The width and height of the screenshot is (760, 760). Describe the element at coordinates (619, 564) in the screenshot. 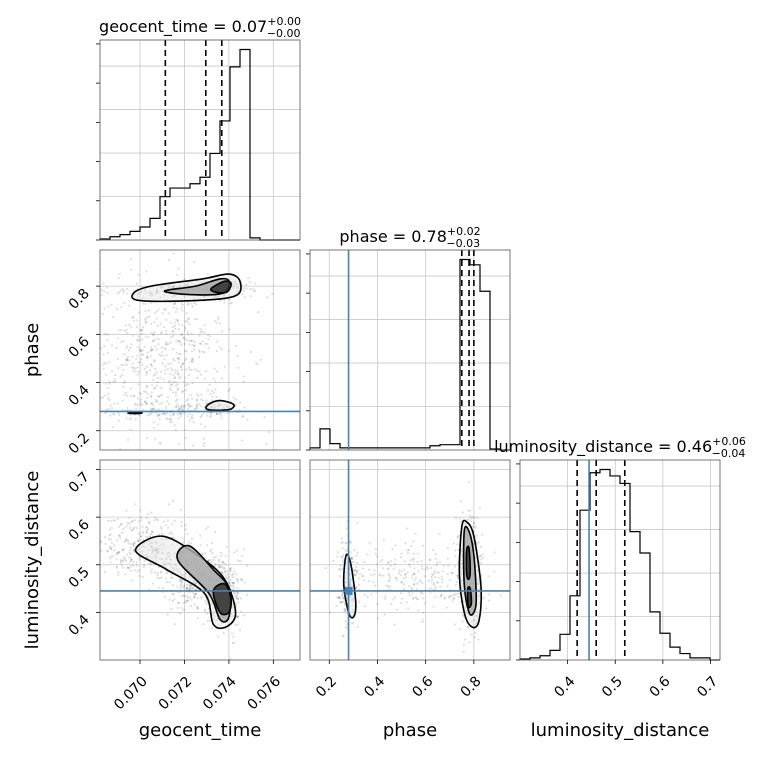

I see `histogram-step` at that location.